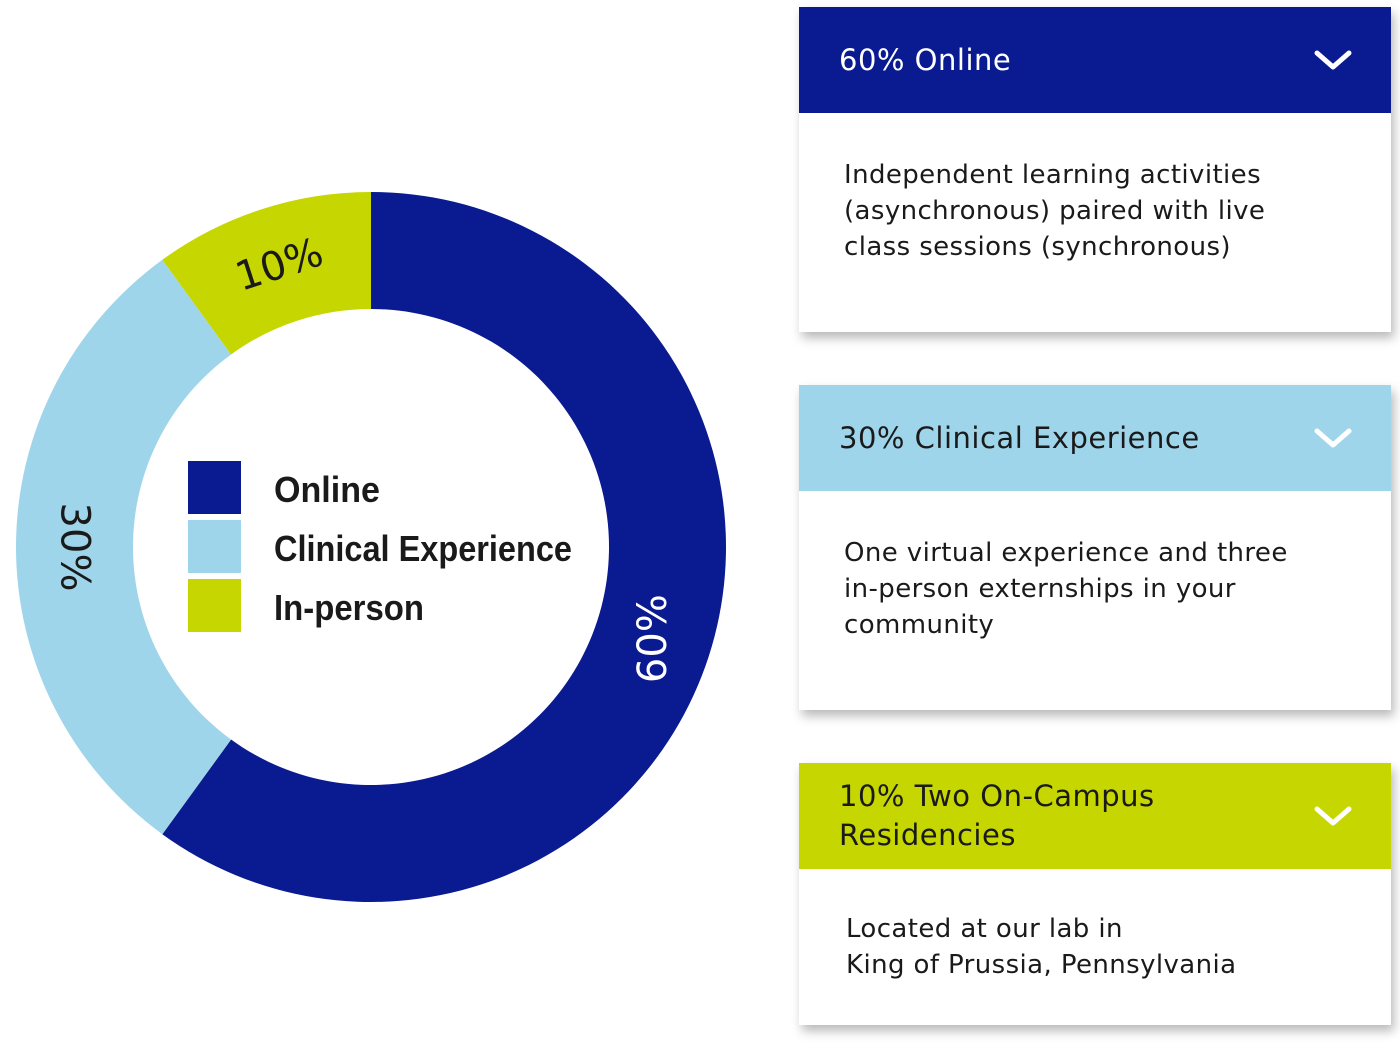 The width and height of the screenshot is (1400, 1056). What do you see at coordinates (1037, 247) in the screenshot?
I see `body-line: class sessions (synchronous)` at bounding box center [1037, 247].